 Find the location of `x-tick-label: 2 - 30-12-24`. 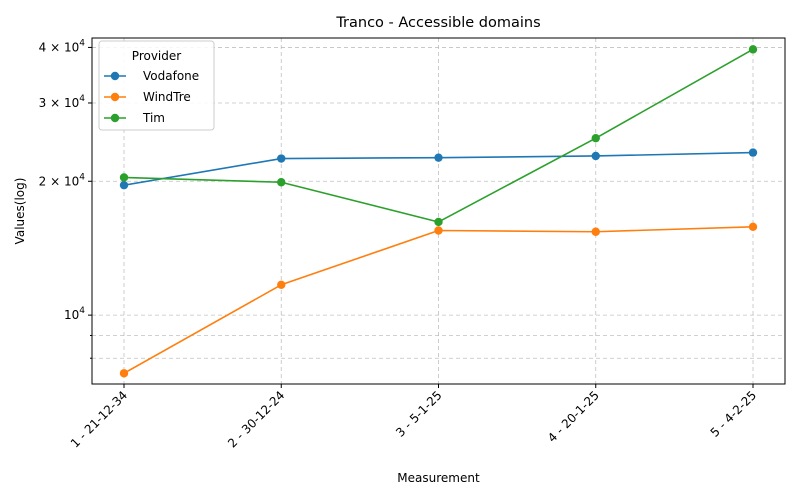

x-tick-label: 2 - 30-12-24 is located at coordinates (256, 419).